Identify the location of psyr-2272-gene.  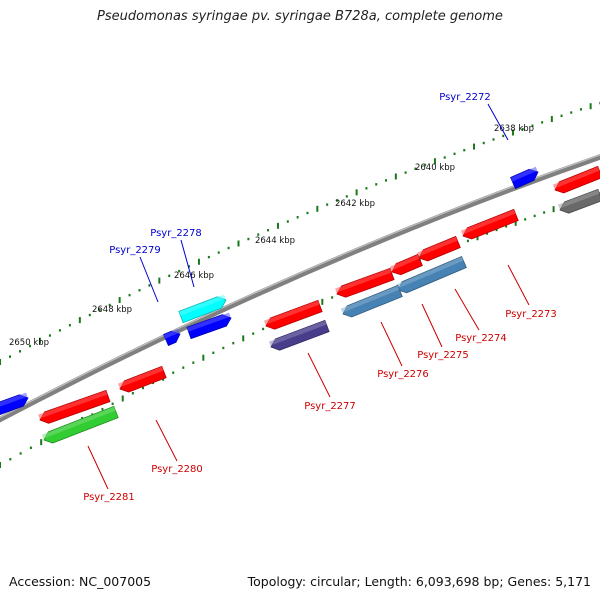
(524, 178).